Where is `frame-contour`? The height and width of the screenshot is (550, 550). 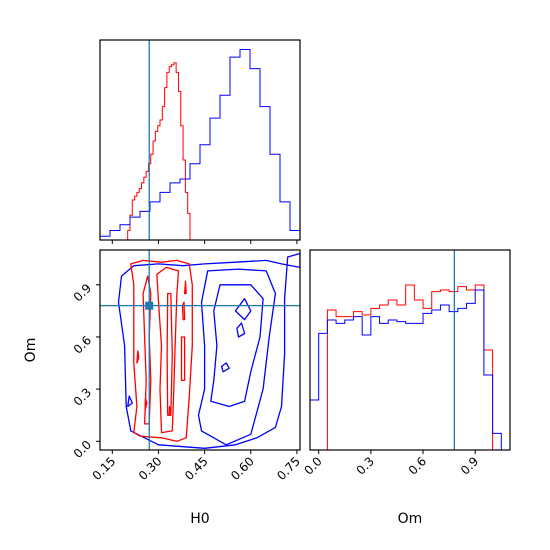
frame-contour is located at coordinates (200, 350).